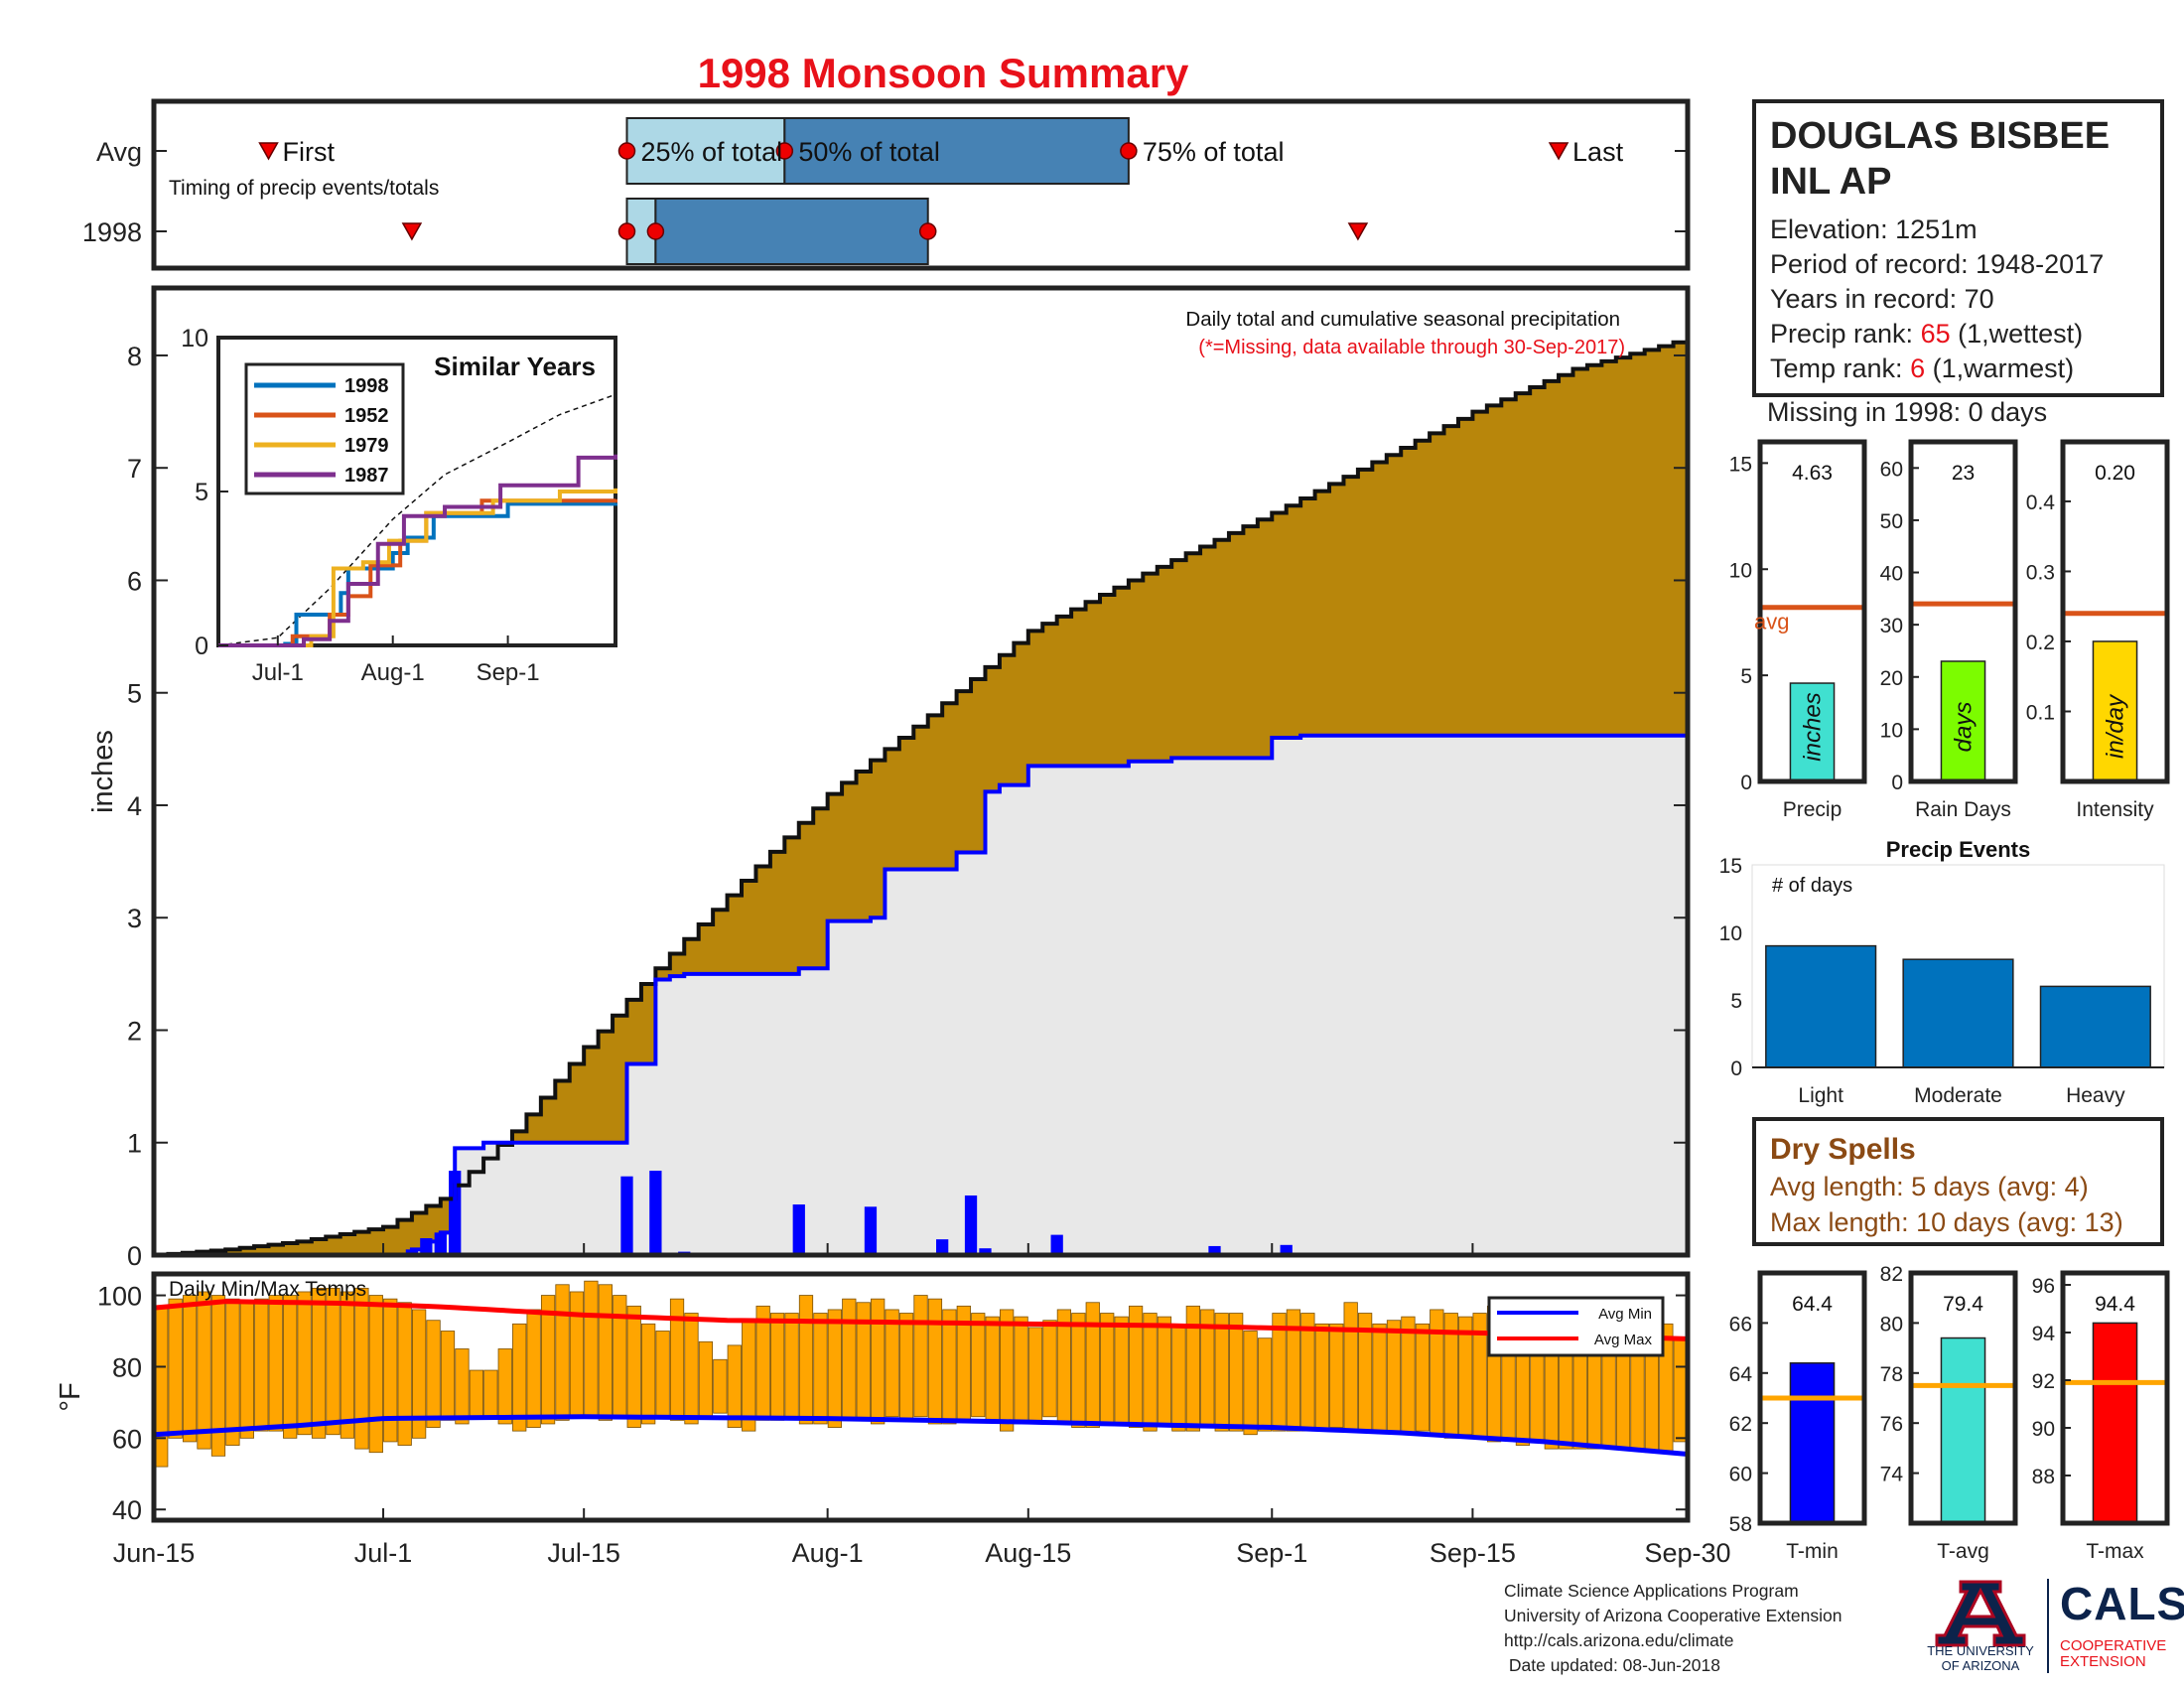 This screenshot has width=2184, height=1688. I want to click on raindays_stat-chart: 0 10 20 30 40 50 60 23 Rain Days days, so click(1949, 630).